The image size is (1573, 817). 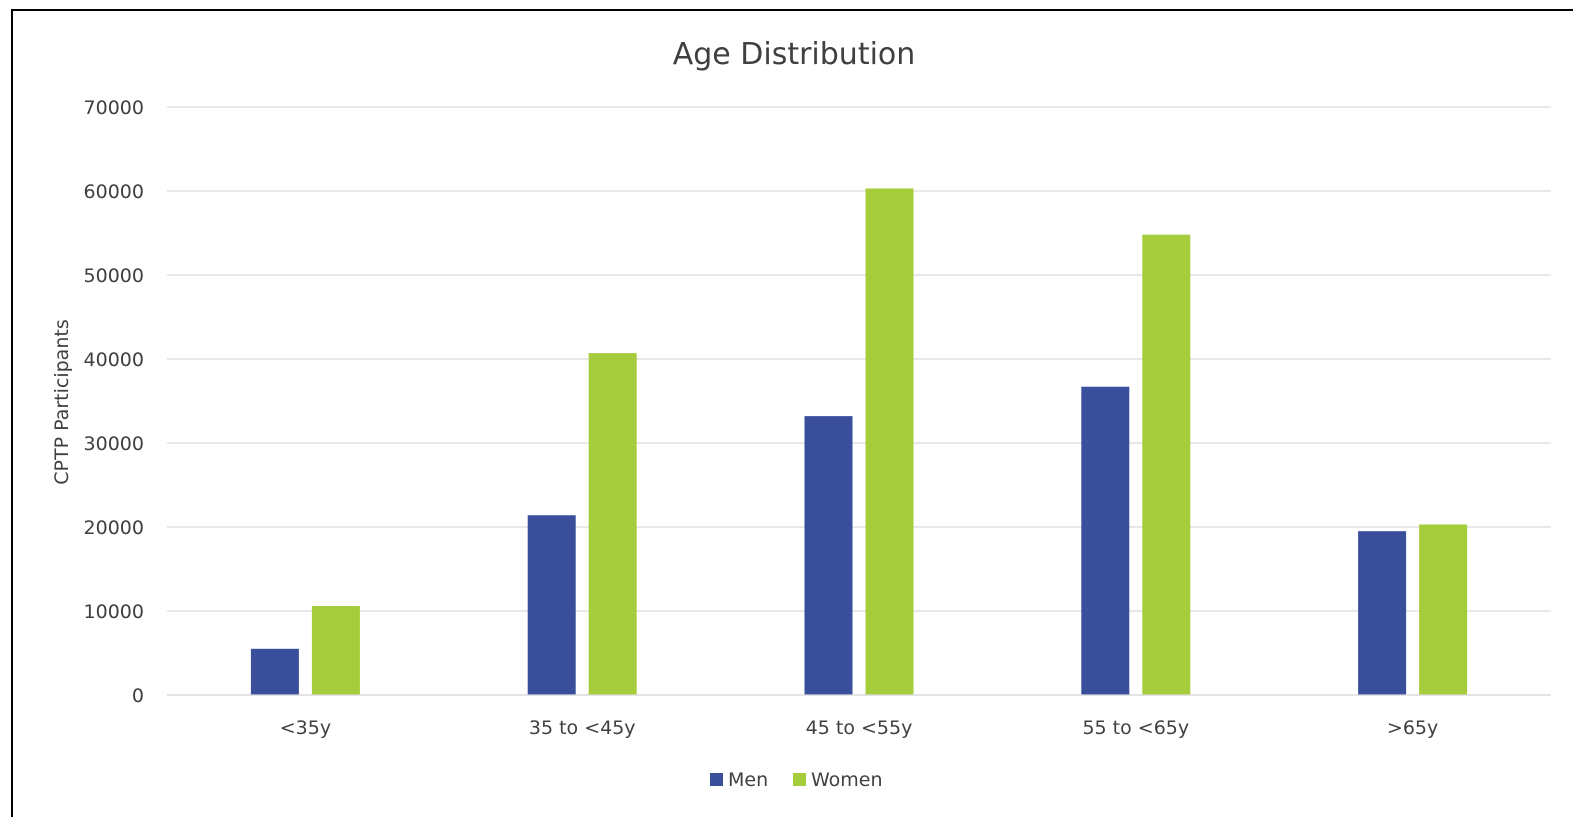 What do you see at coordinates (1412, 728) in the screenshot?
I see `x-tick-label: >65y` at bounding box center [1412, 728].